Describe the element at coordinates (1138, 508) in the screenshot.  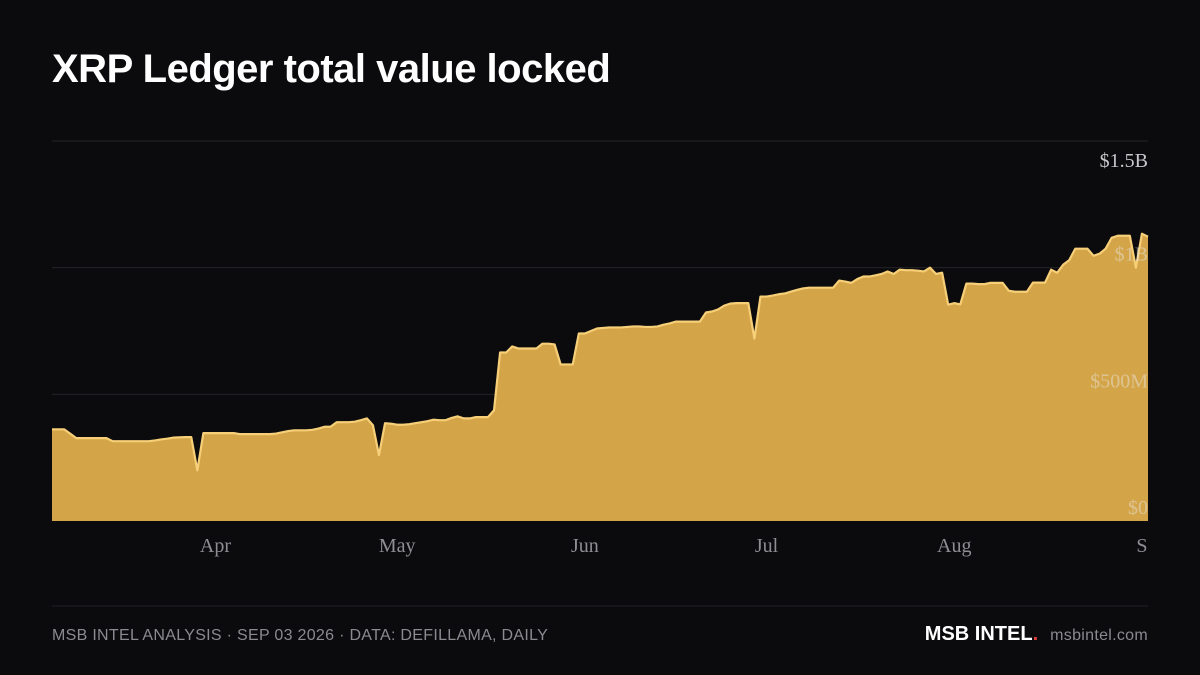
I see `y-tick-label: $0` at that location.